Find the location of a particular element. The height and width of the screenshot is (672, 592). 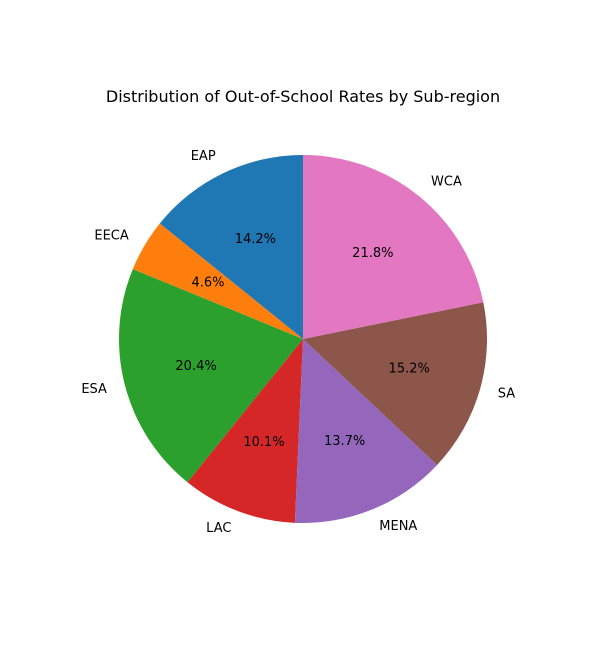

pie-percent-labels: 14.2% 4.6% 20.4% 10.1% 13.7% 15.2% 21.8% is located at coordinates (302, 341).